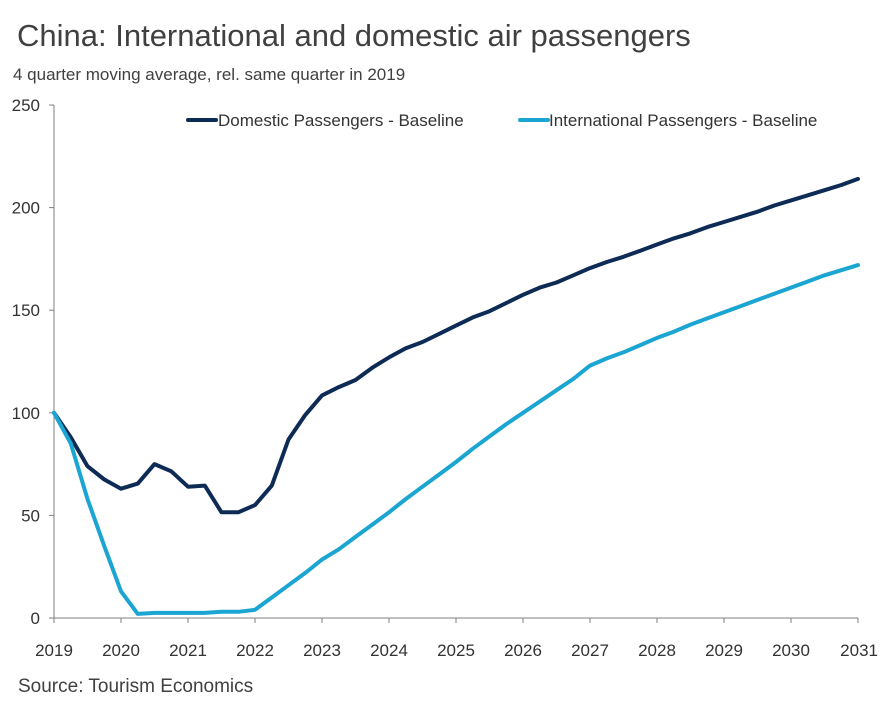 The height and width of the screenshot is (717, 895). Describe the element at coordinates (26, 105) in the screenshot. I see `y-tick-label: 250` at that location.